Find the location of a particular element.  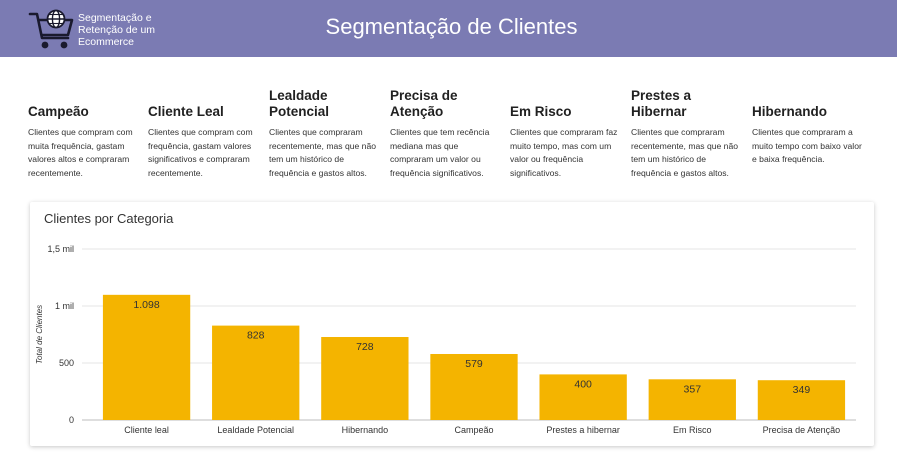

x-tick-label: Lealdade Potencial is located at coordinates (255, 430).